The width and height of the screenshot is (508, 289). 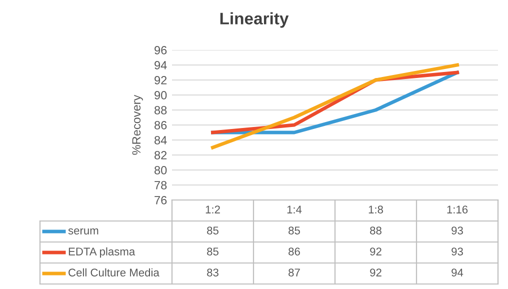 What do you see at coordinates (294, 272) in the screenshot?
I see `data-label: 87` at bounding box center [294, 272].